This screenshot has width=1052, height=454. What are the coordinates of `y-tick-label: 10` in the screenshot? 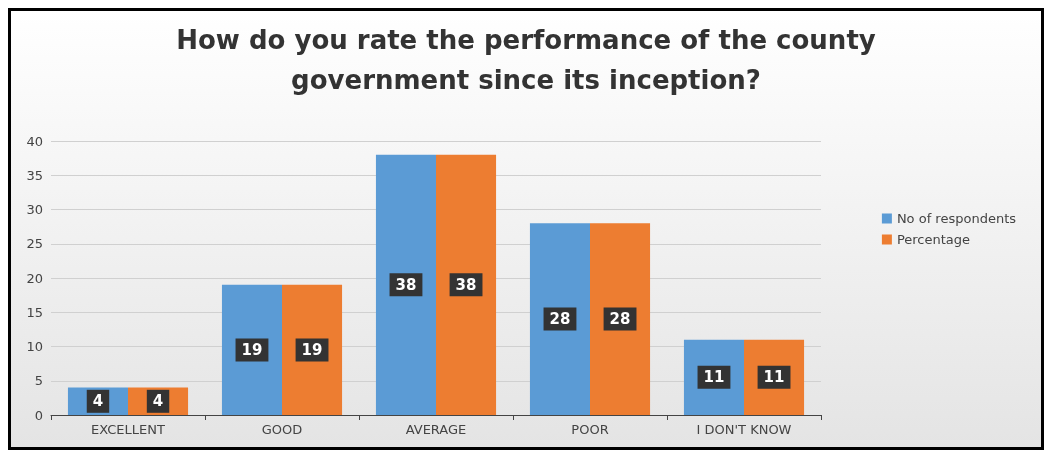 It's located at (34, 346).